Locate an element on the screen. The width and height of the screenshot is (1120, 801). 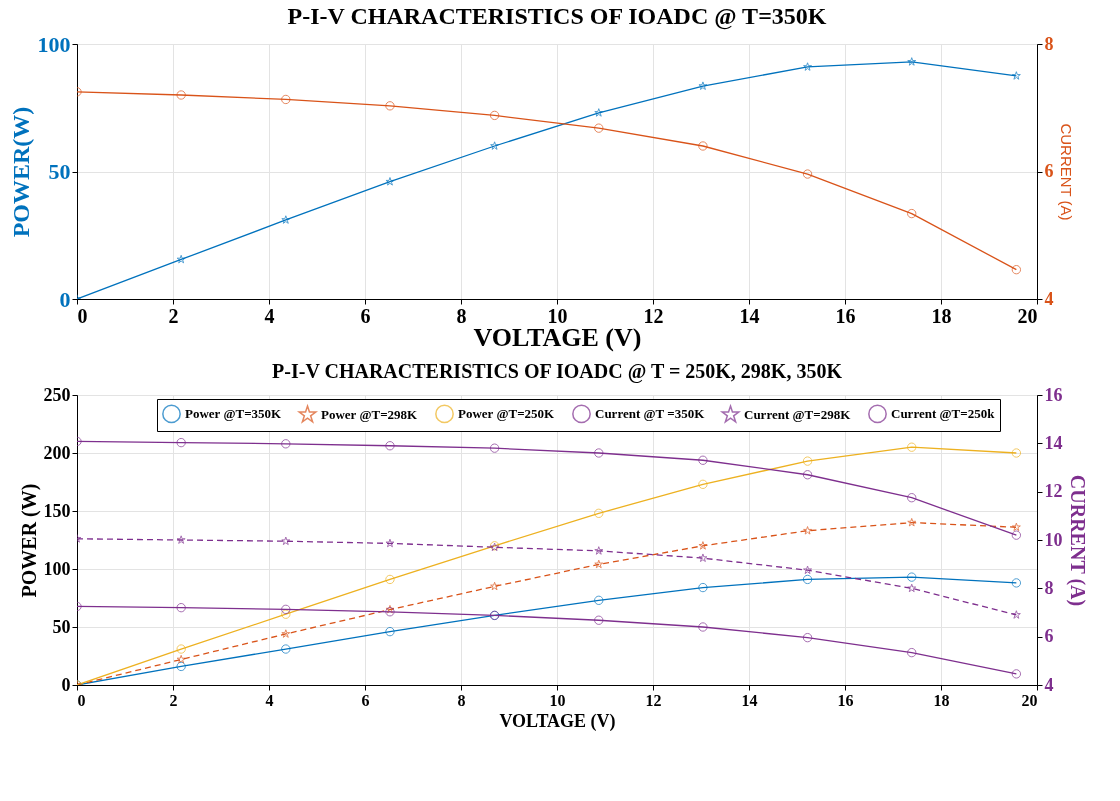
chart-title: P-I-V CHARACTERISTICS OF IOADC @ T = 250K, 298K, 350K is located at coordinates (557, 371).